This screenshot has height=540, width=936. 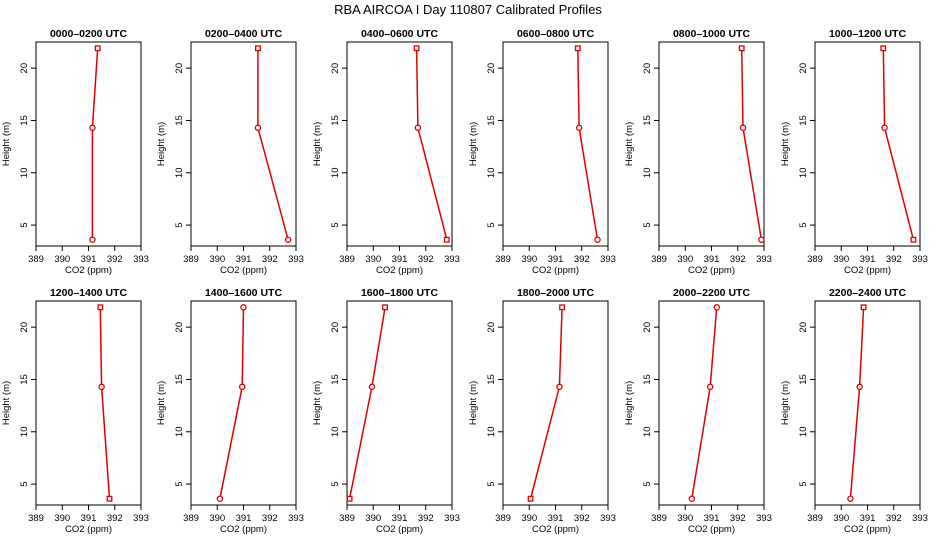 I want to click on panel-title: 1600–1800 UTC, so click(x=399, y=293).